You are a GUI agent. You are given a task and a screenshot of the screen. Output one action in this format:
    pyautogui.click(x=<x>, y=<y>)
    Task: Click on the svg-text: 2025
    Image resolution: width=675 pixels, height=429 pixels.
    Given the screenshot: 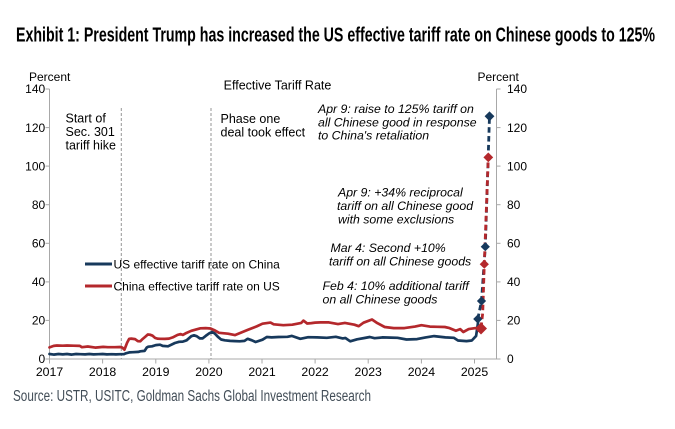 What is the action you would take?
    pyautogui.click(x=475, y=372)
    